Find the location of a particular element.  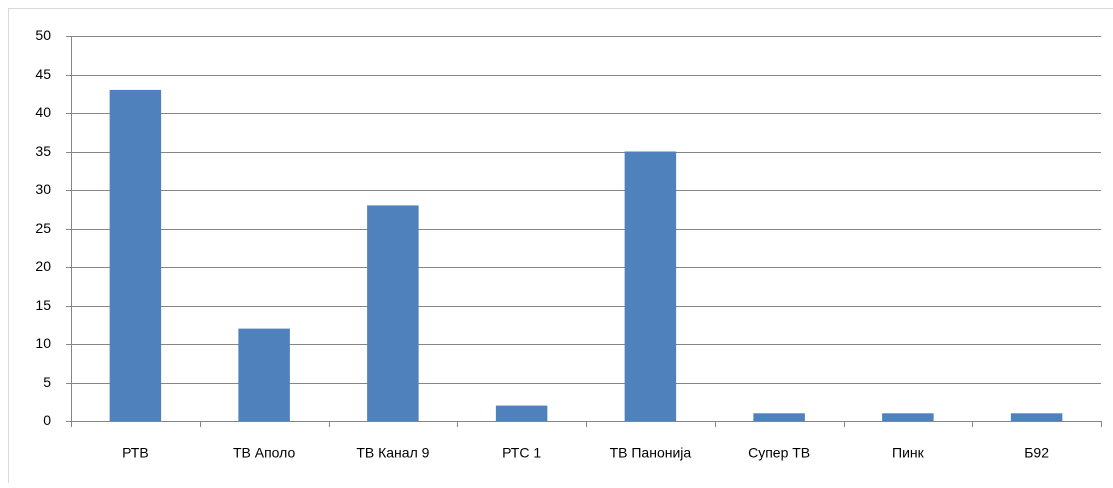

y-tick-label: 0 is located at coordinates (47, 420).